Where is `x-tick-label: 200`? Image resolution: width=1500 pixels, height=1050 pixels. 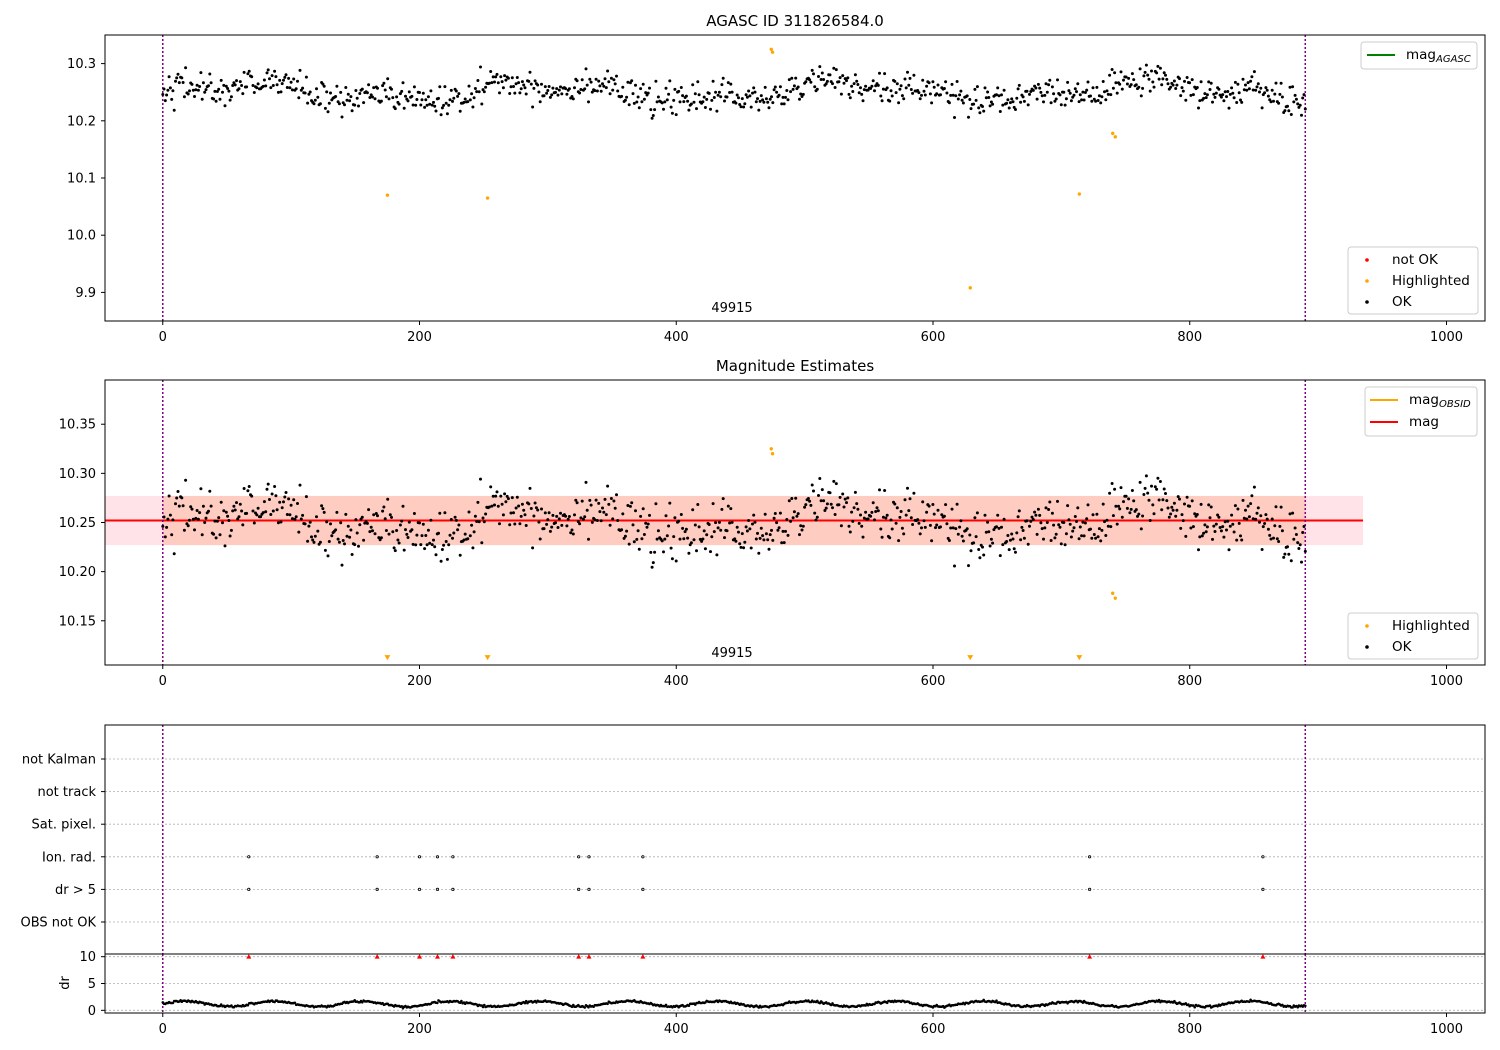
x-tick-label: 200 is located at coordinates (419, 337).